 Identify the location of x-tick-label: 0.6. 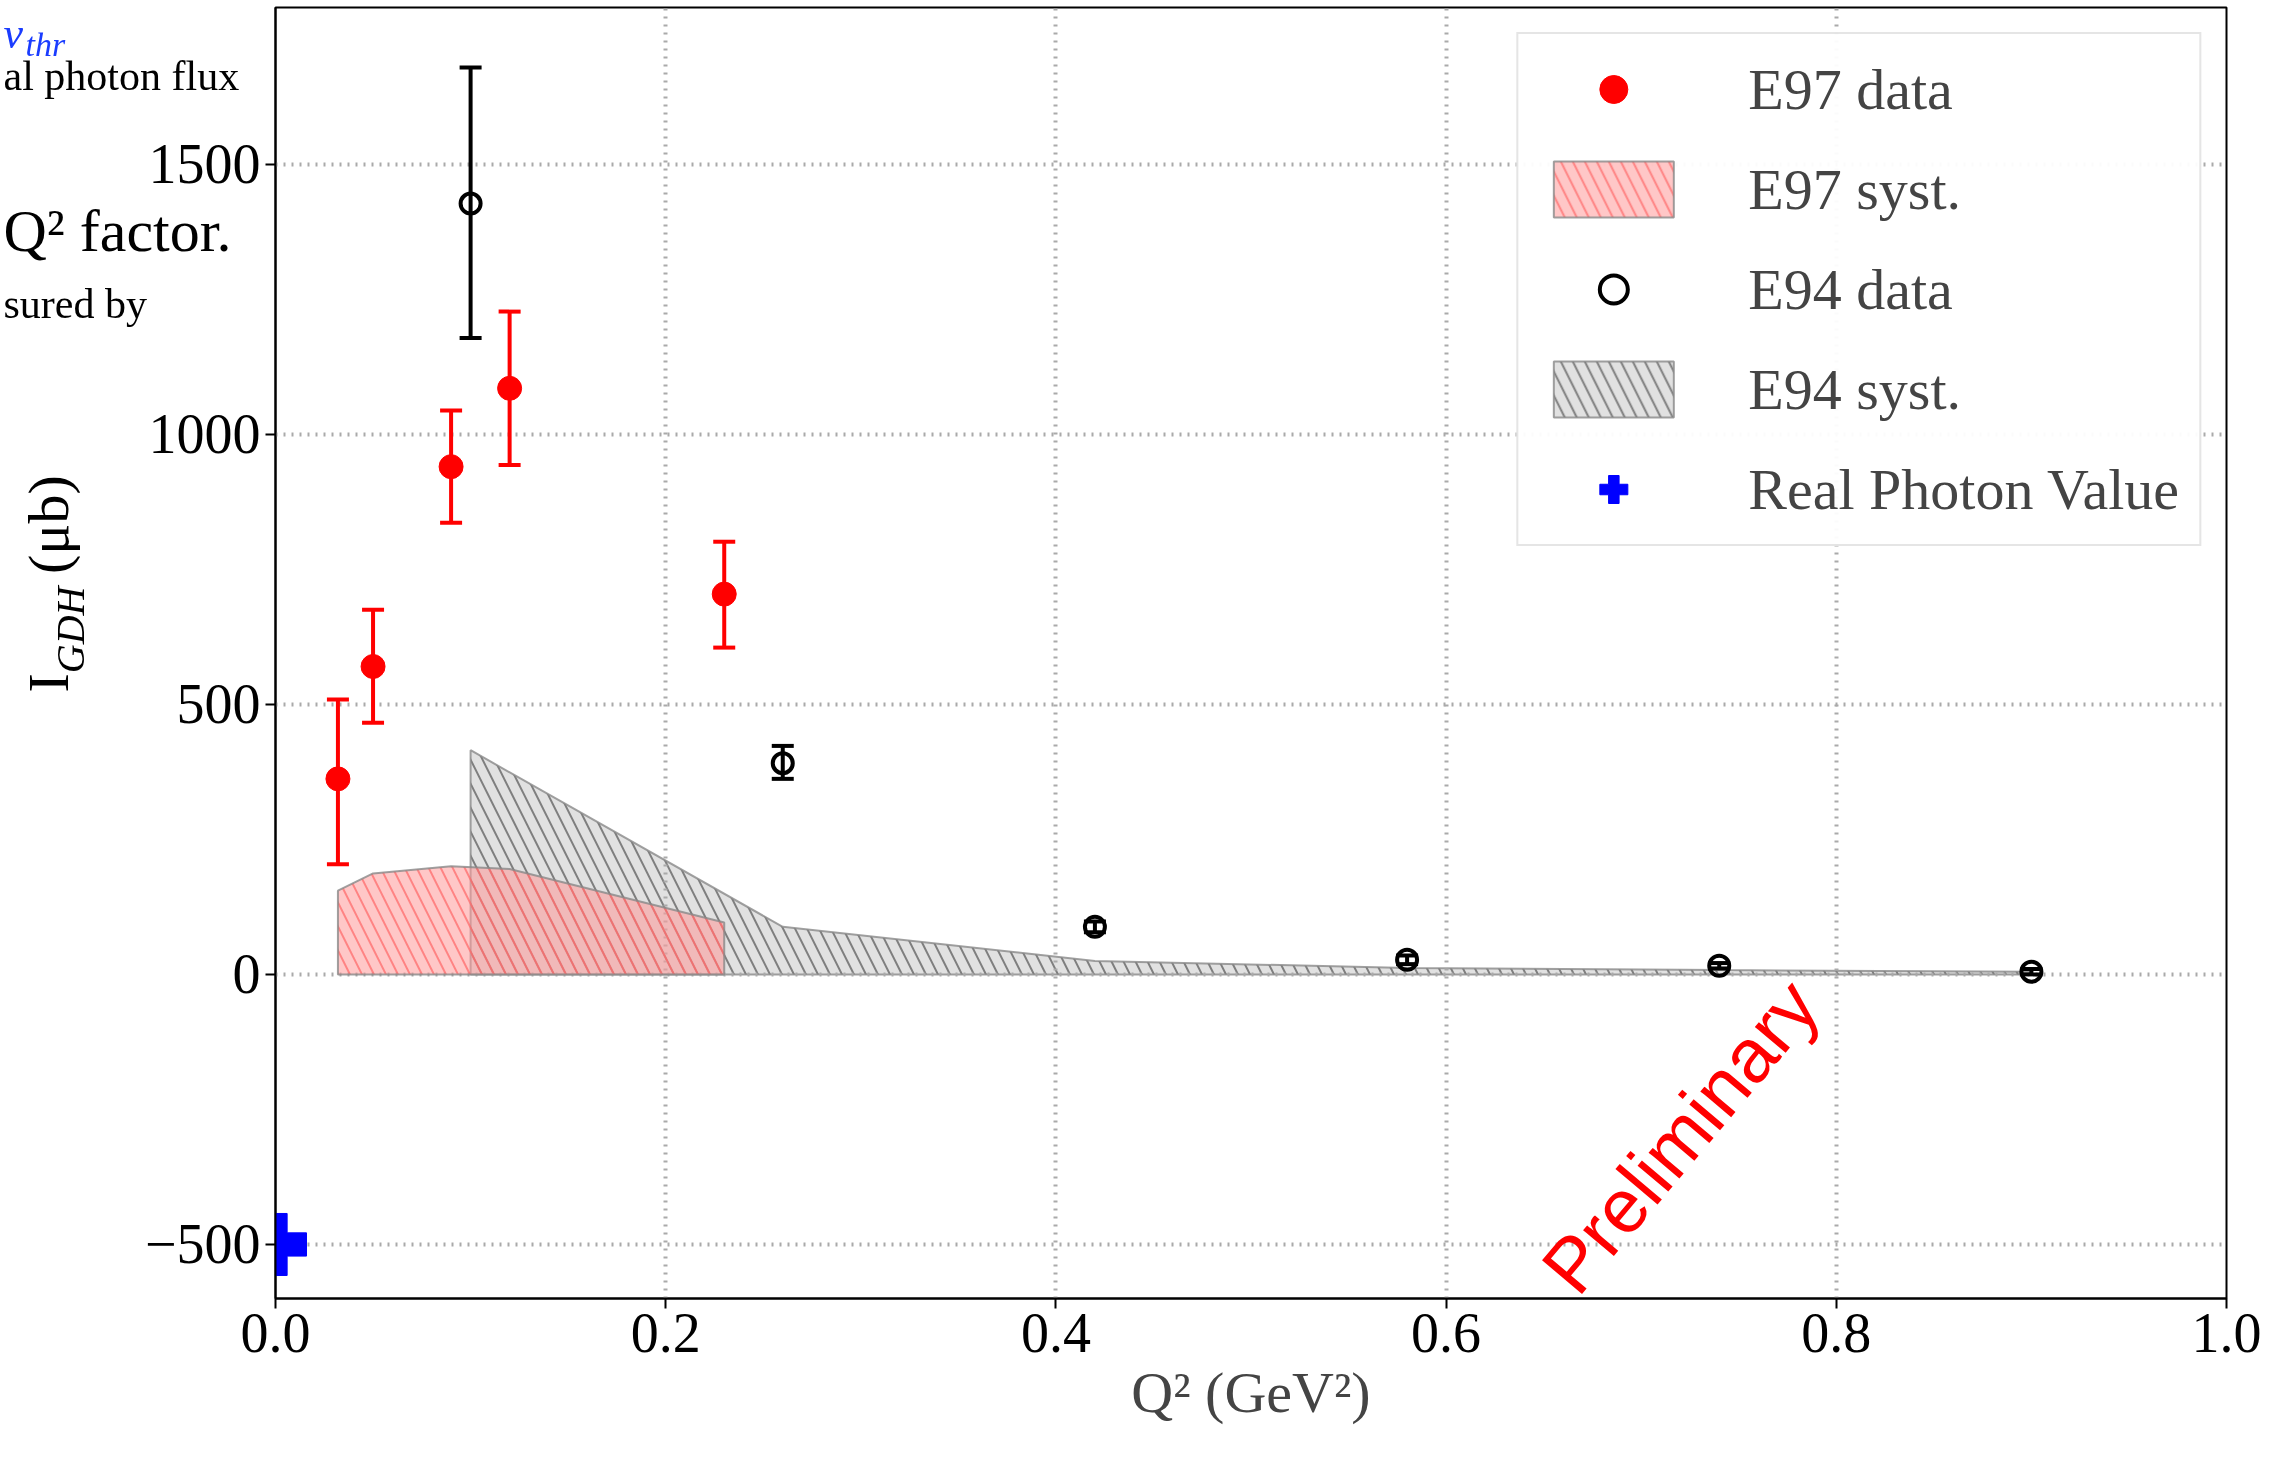
(1446, 1332).